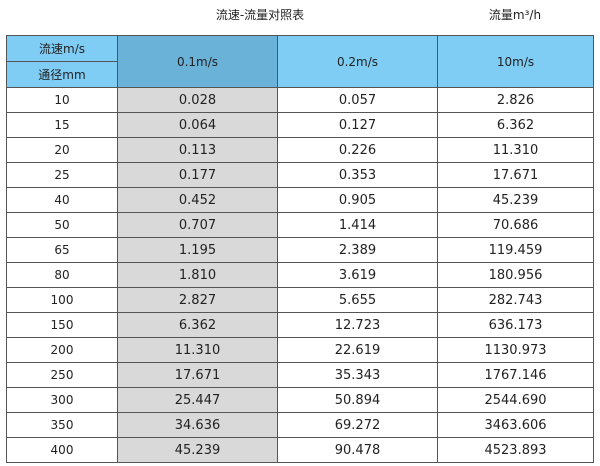  Describe the element at coordinates (357, 375) in the screenshot. I see `flow-cell: 35.343` at that location.